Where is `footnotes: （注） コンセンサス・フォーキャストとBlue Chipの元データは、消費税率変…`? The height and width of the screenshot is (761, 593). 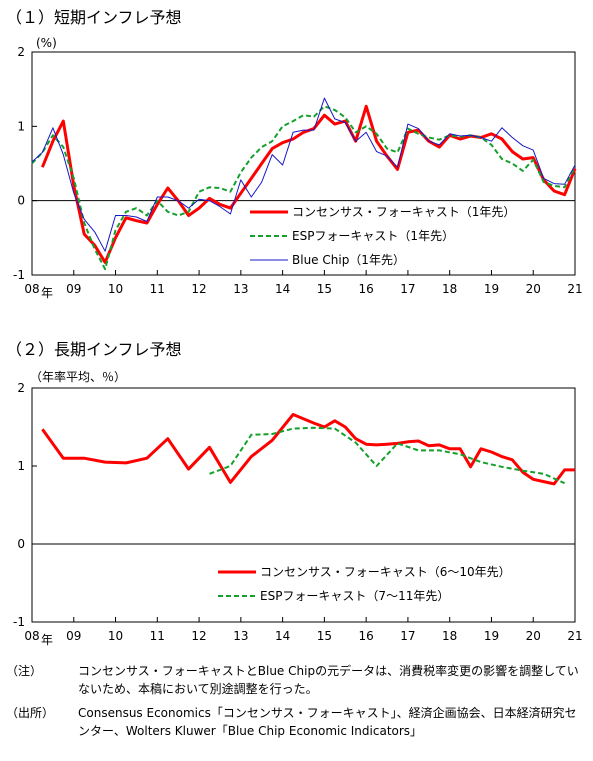
footnotes: （注） コンセンサス・フォーキャストとBlue Chipの元データは、消費税率変… is located at coordinates (296, 701).